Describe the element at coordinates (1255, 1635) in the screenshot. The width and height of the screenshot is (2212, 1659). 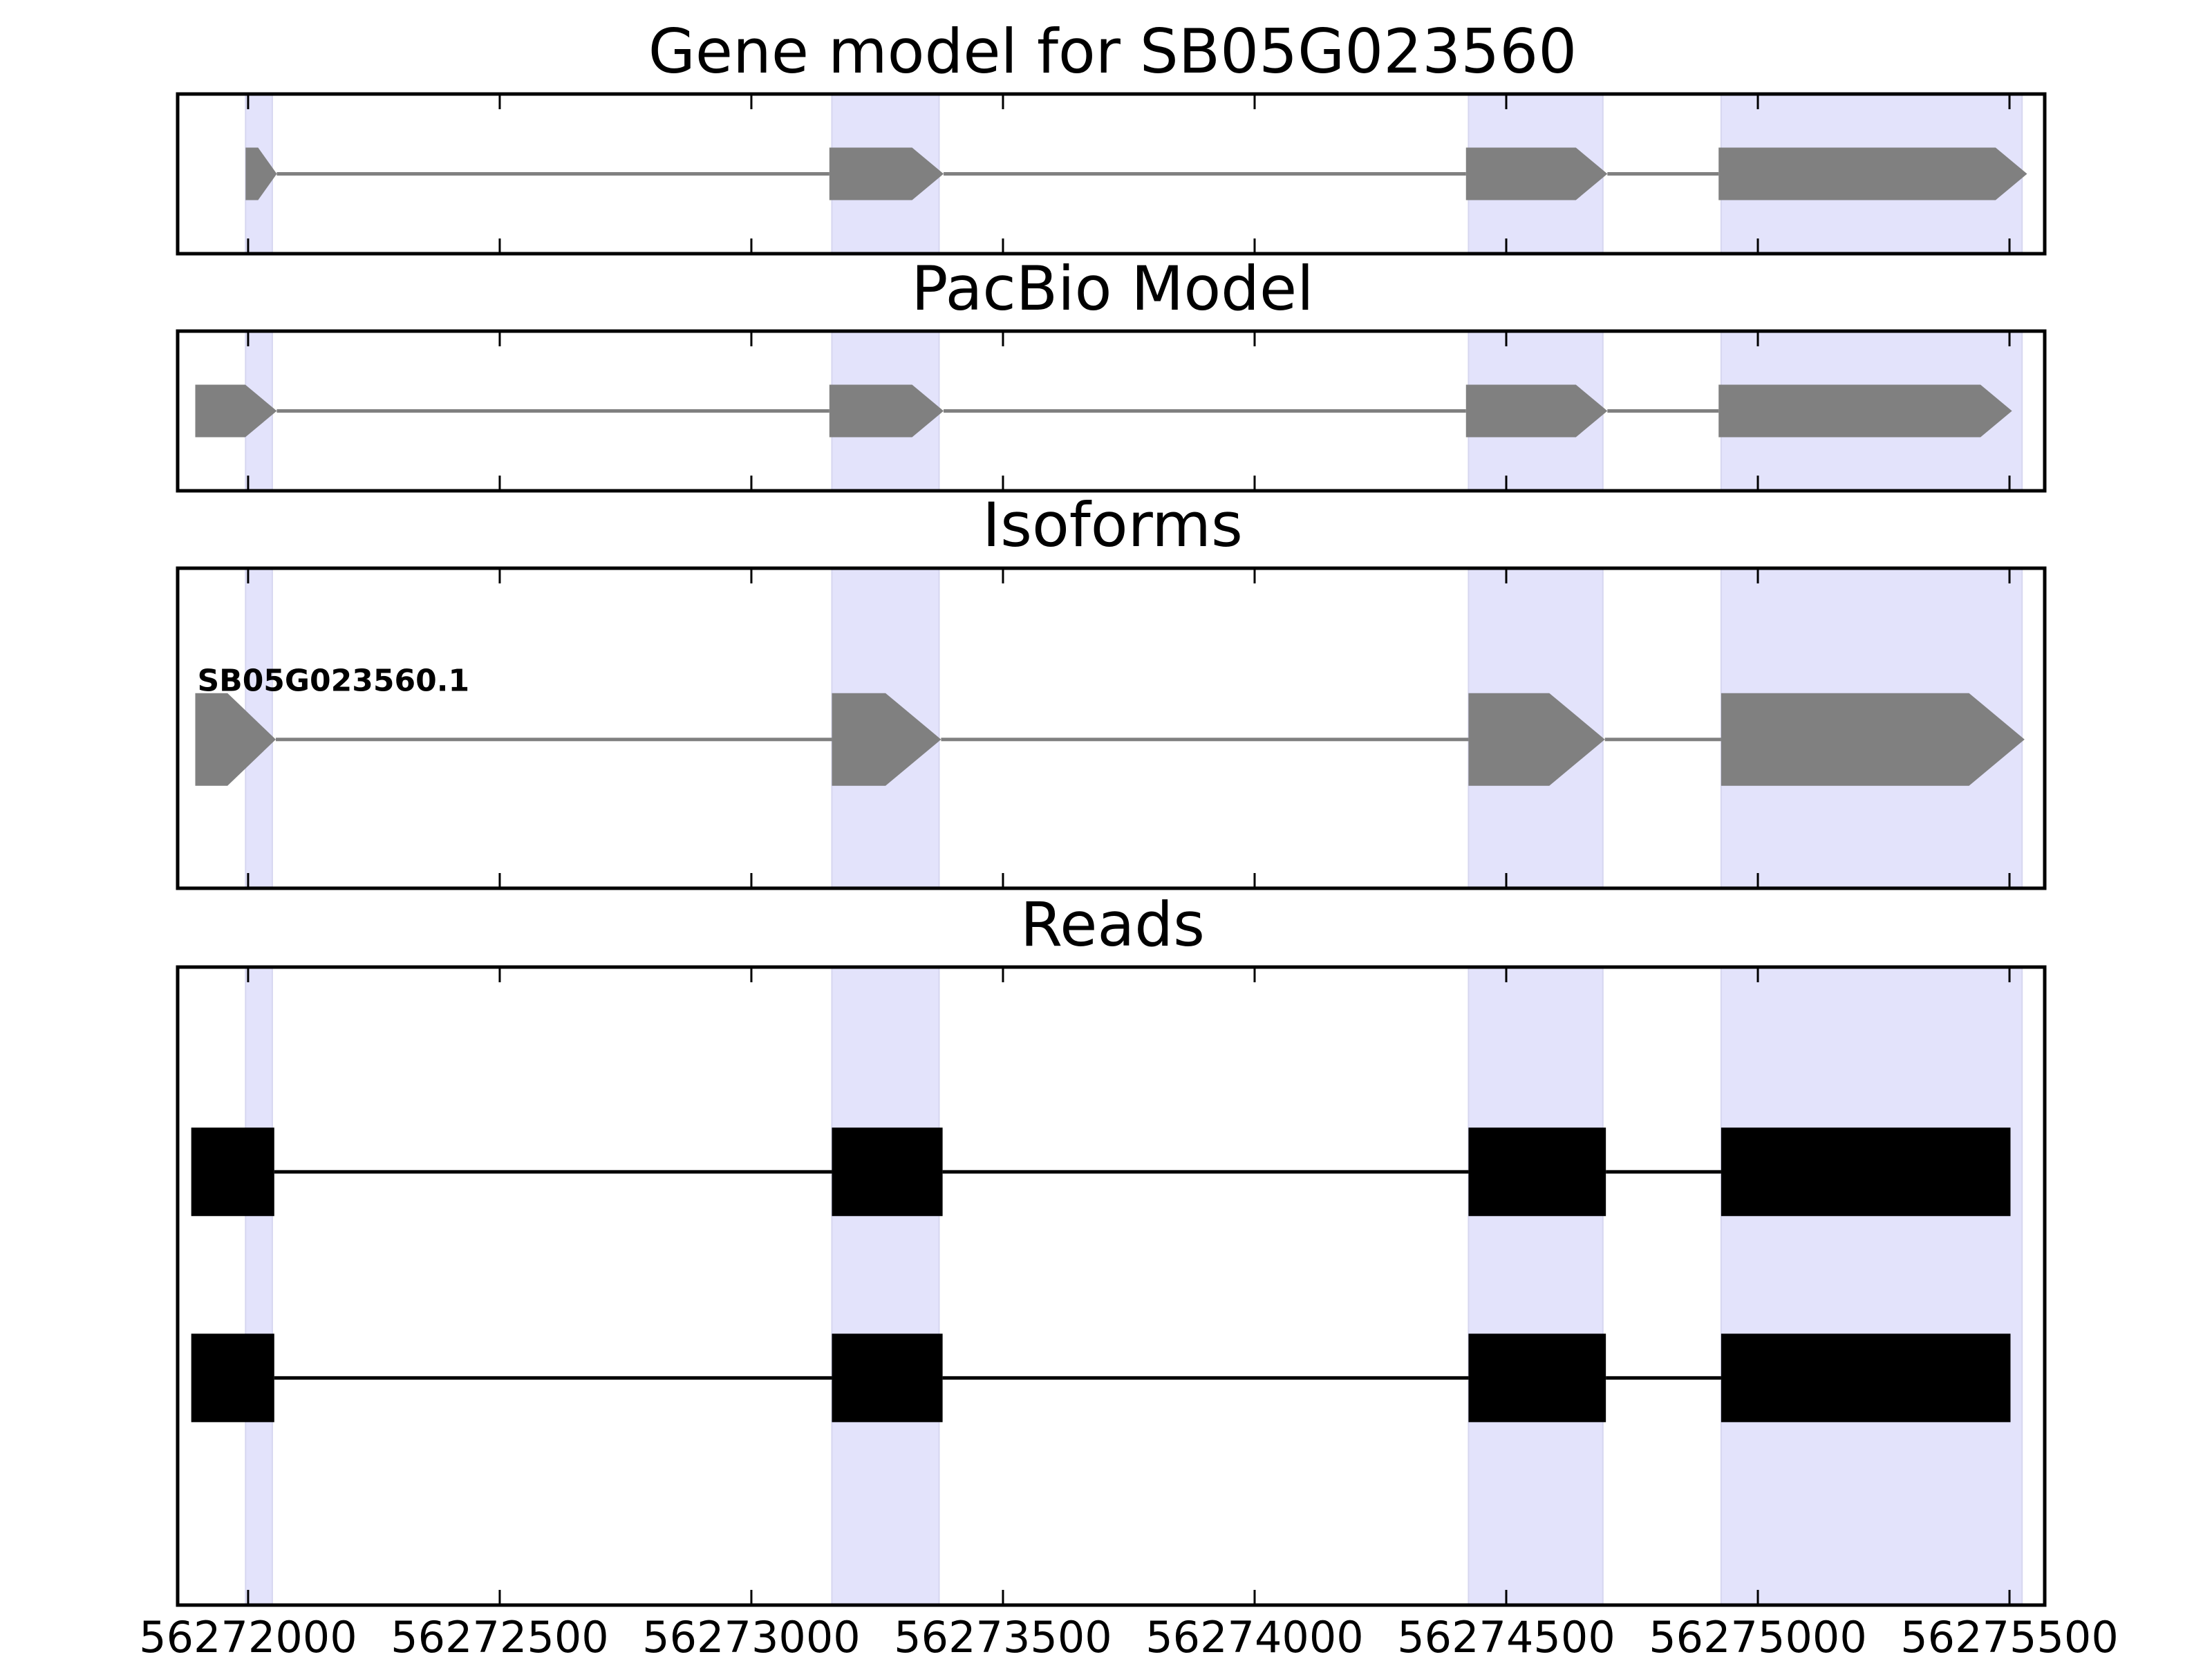
I see `x-tick-label: 56274000` at that location.